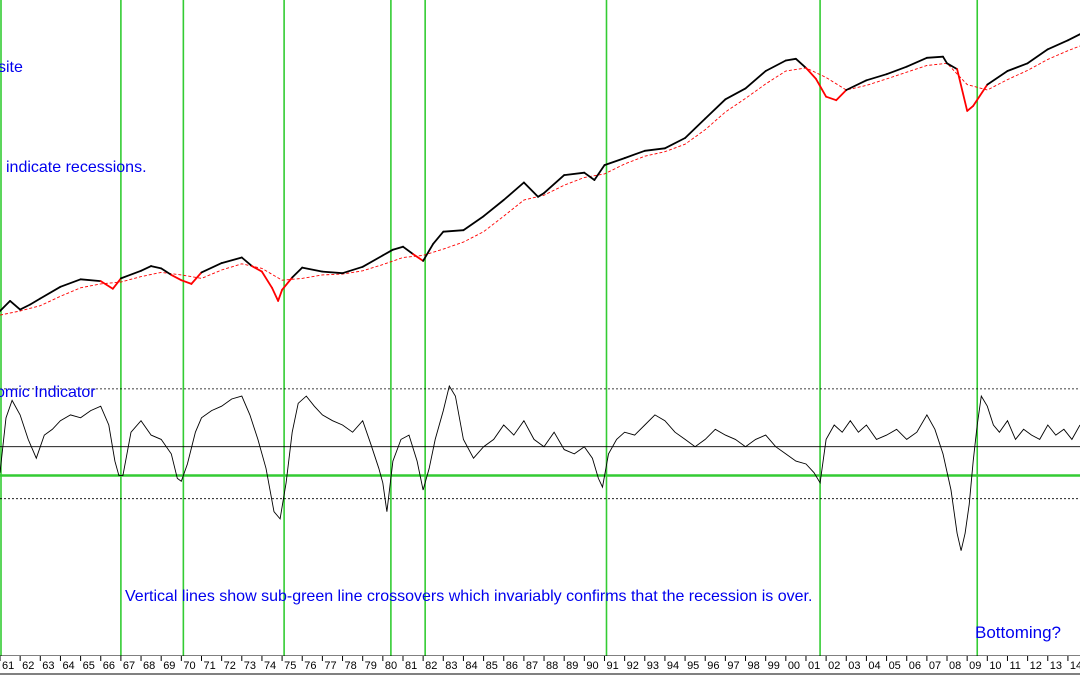 The width and height of the screenshot is (1080, 675). What do you see at coordinates (290, 666) in the screenshot?
I see `x-tick-label-75: 75` at bounding box center [290, 666].